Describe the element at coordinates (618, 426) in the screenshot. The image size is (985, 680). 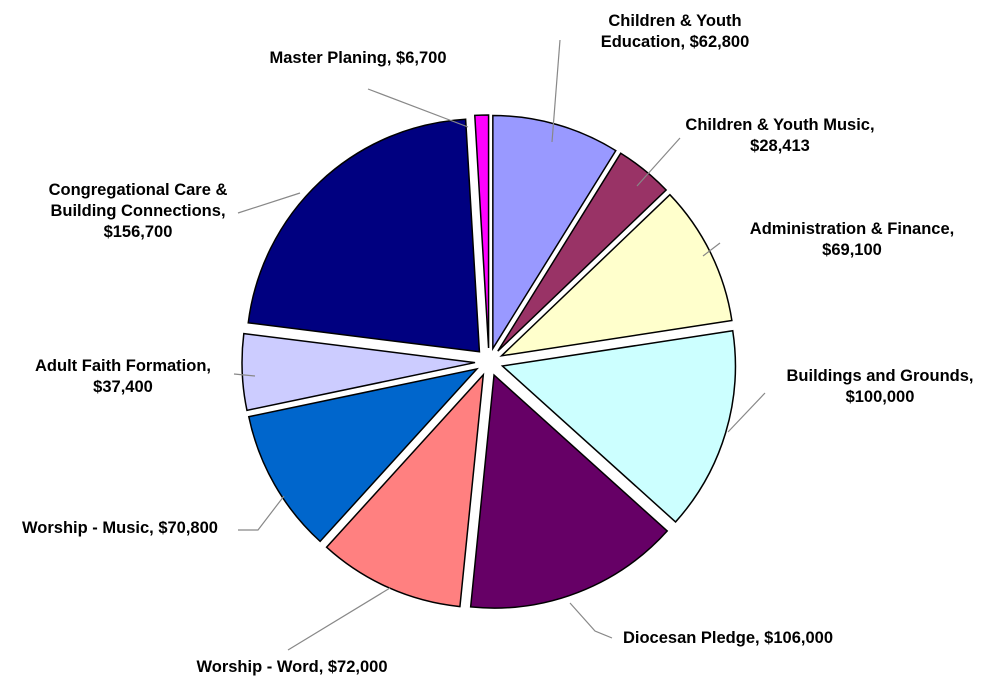
I see `slice-buildings-and-grounds` at that location.